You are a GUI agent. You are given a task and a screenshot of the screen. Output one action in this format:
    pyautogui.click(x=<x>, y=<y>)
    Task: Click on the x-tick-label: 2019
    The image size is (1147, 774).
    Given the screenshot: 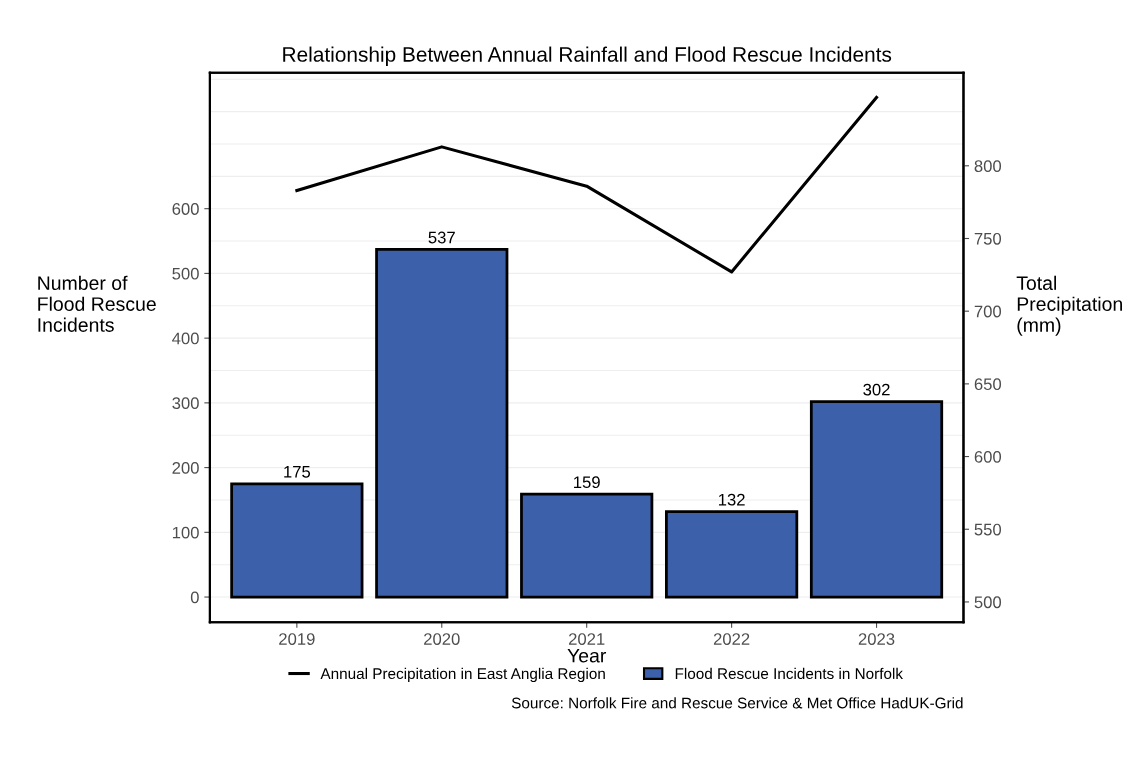 What is the action you would take?
    pyautogui.click(x=297, y=639)
    